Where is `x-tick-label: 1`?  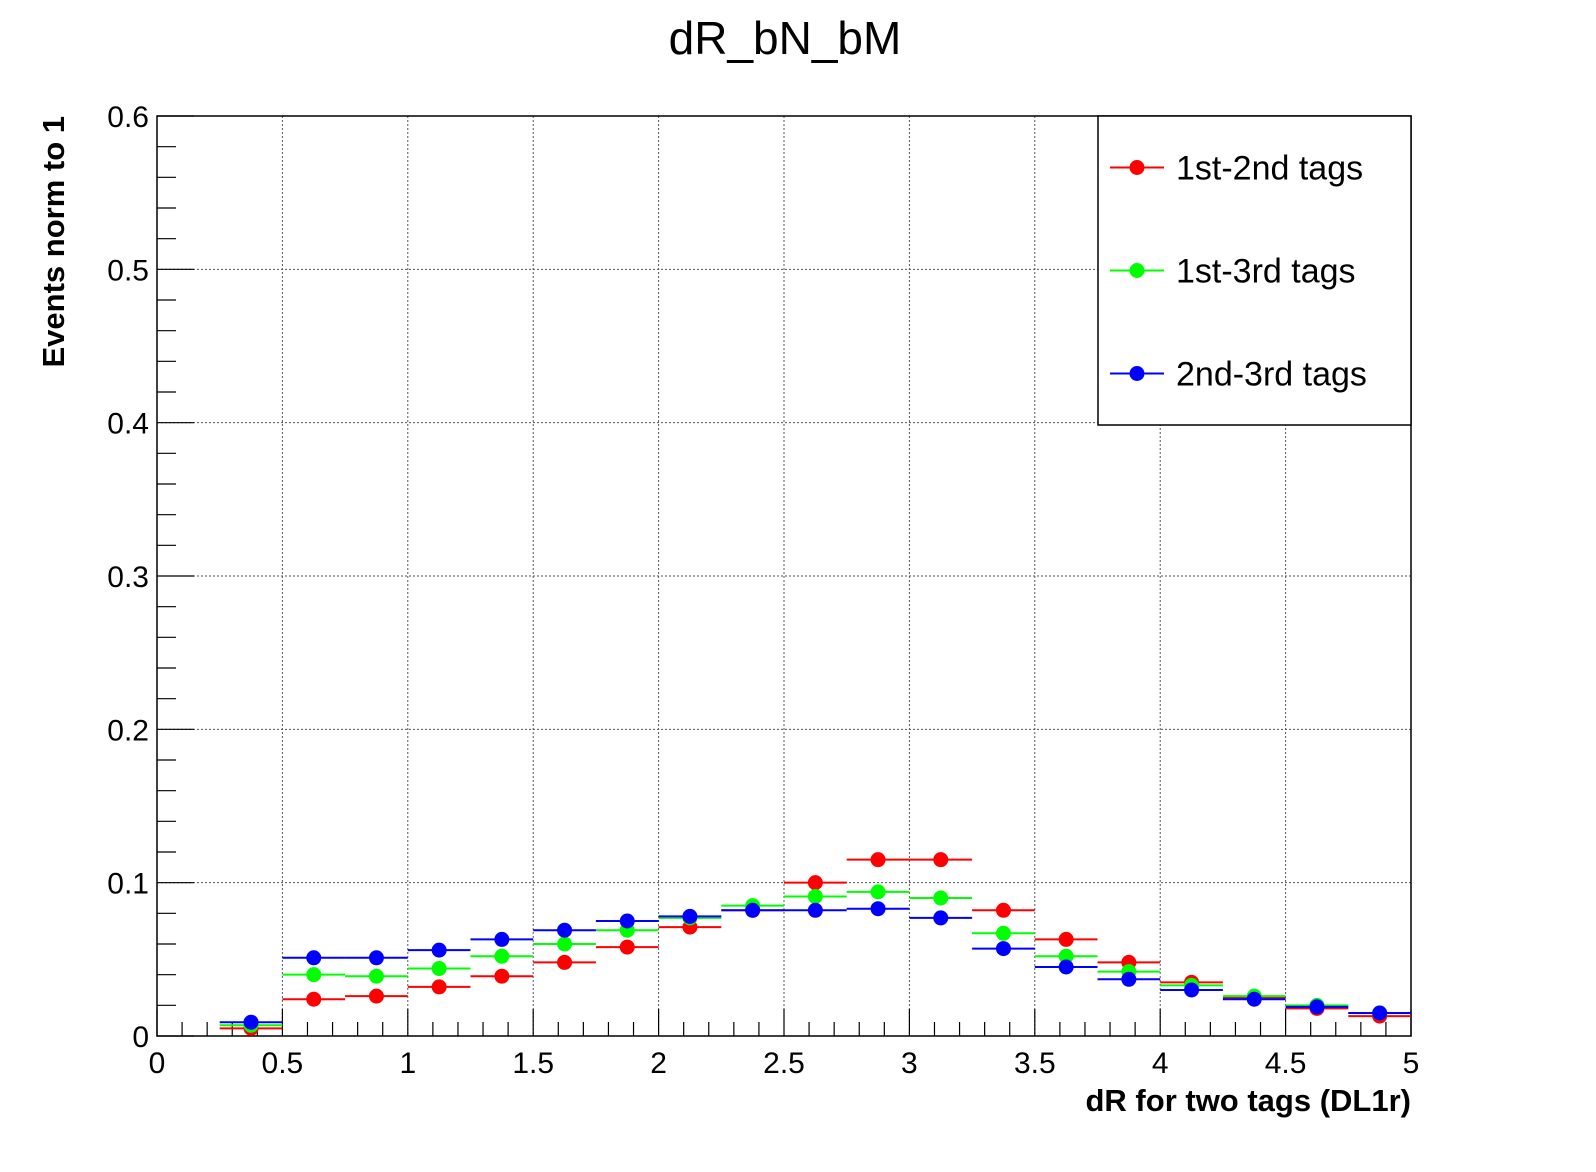
x-tick-label: 1 is located at coordinates (407, 1063).